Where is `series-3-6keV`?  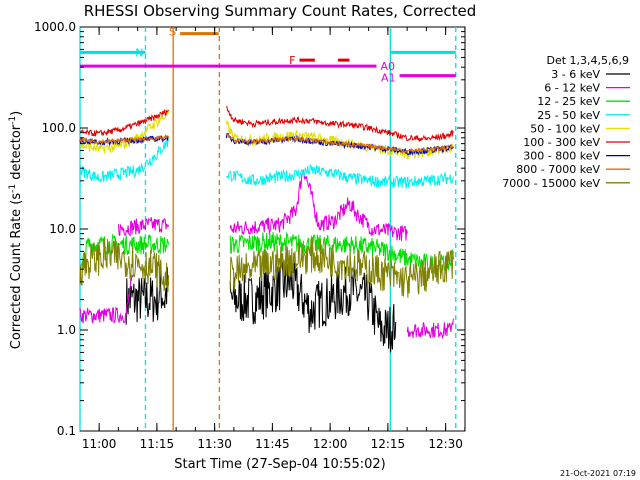 series-3-6keV is located at coordinates (261, 306).